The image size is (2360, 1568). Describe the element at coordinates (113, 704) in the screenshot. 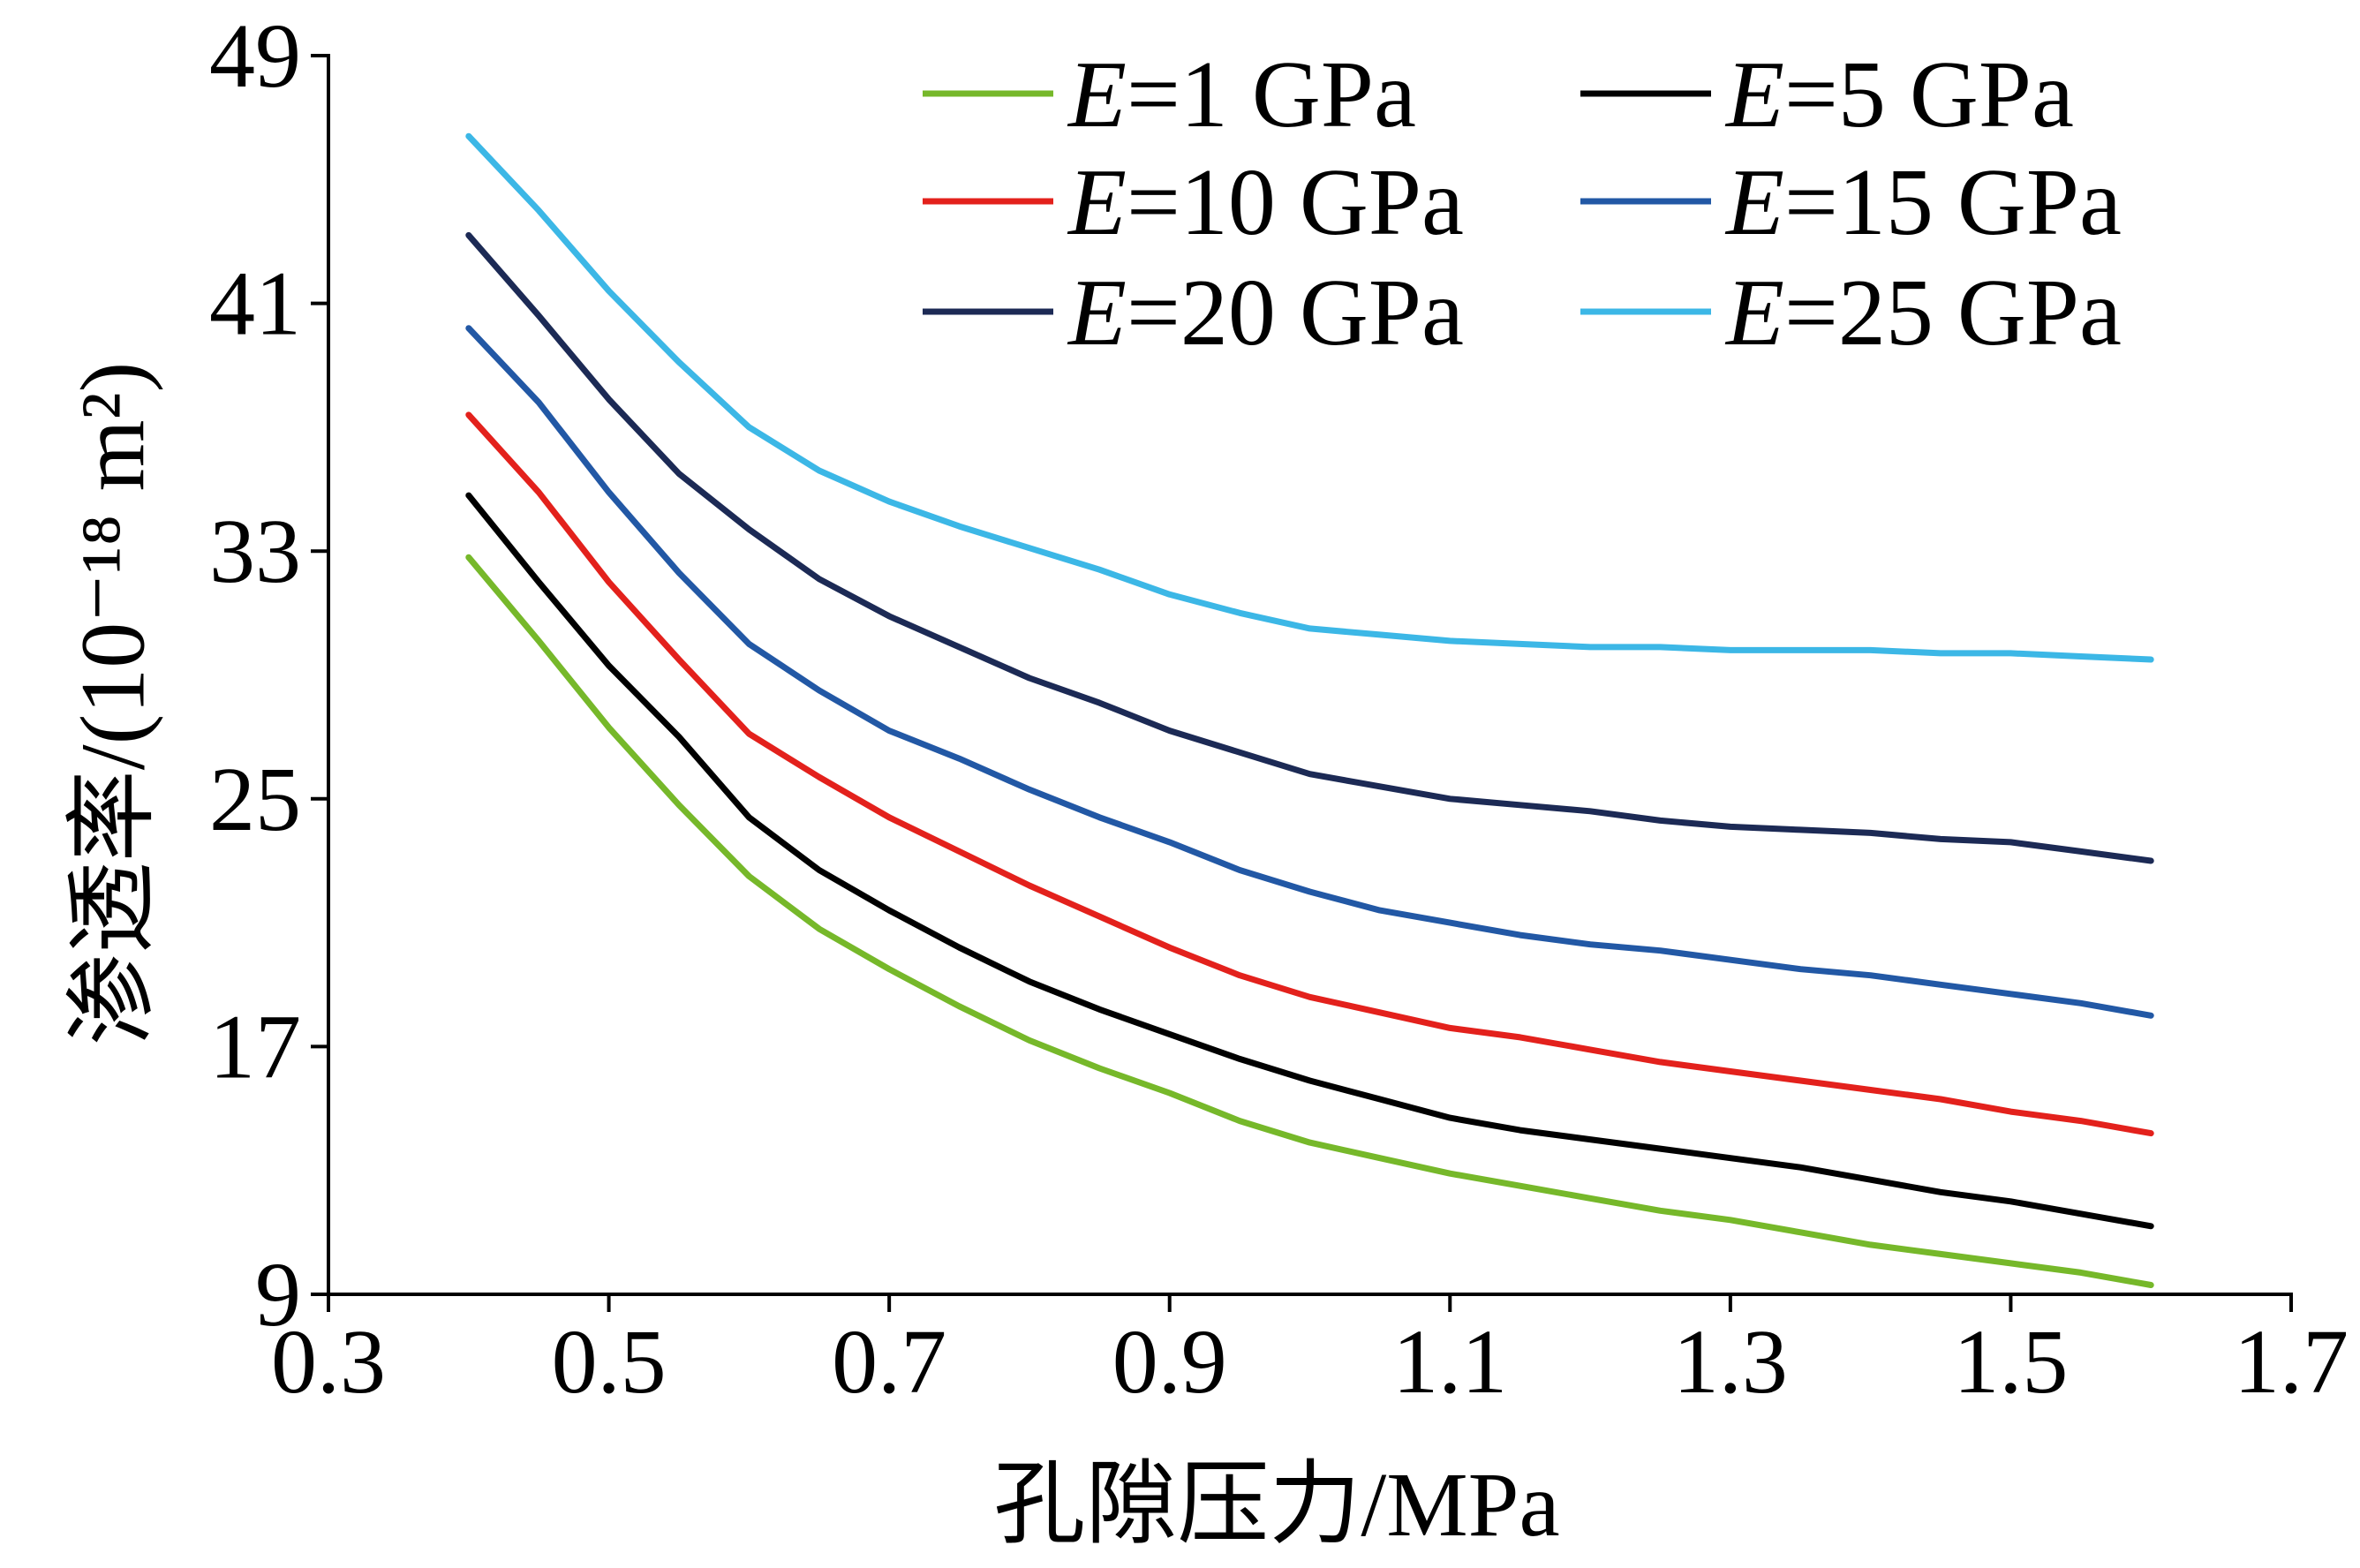

I see `y-axis-title: 渗透率/(10⁻¹⁸ m²)` at that location.